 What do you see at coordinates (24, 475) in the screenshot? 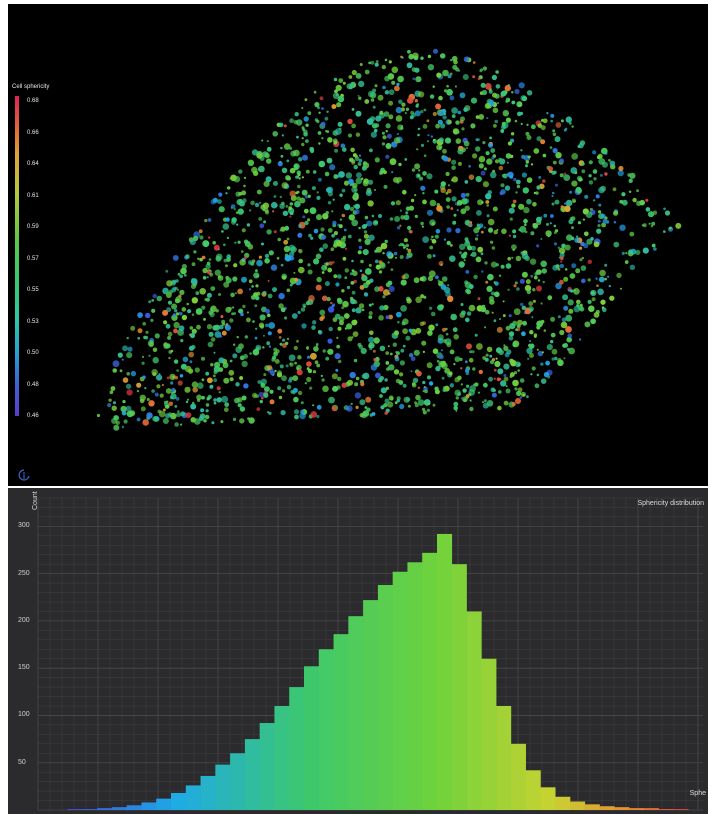
I see `axes-orientation-icon` at bounding box center [24, 475].